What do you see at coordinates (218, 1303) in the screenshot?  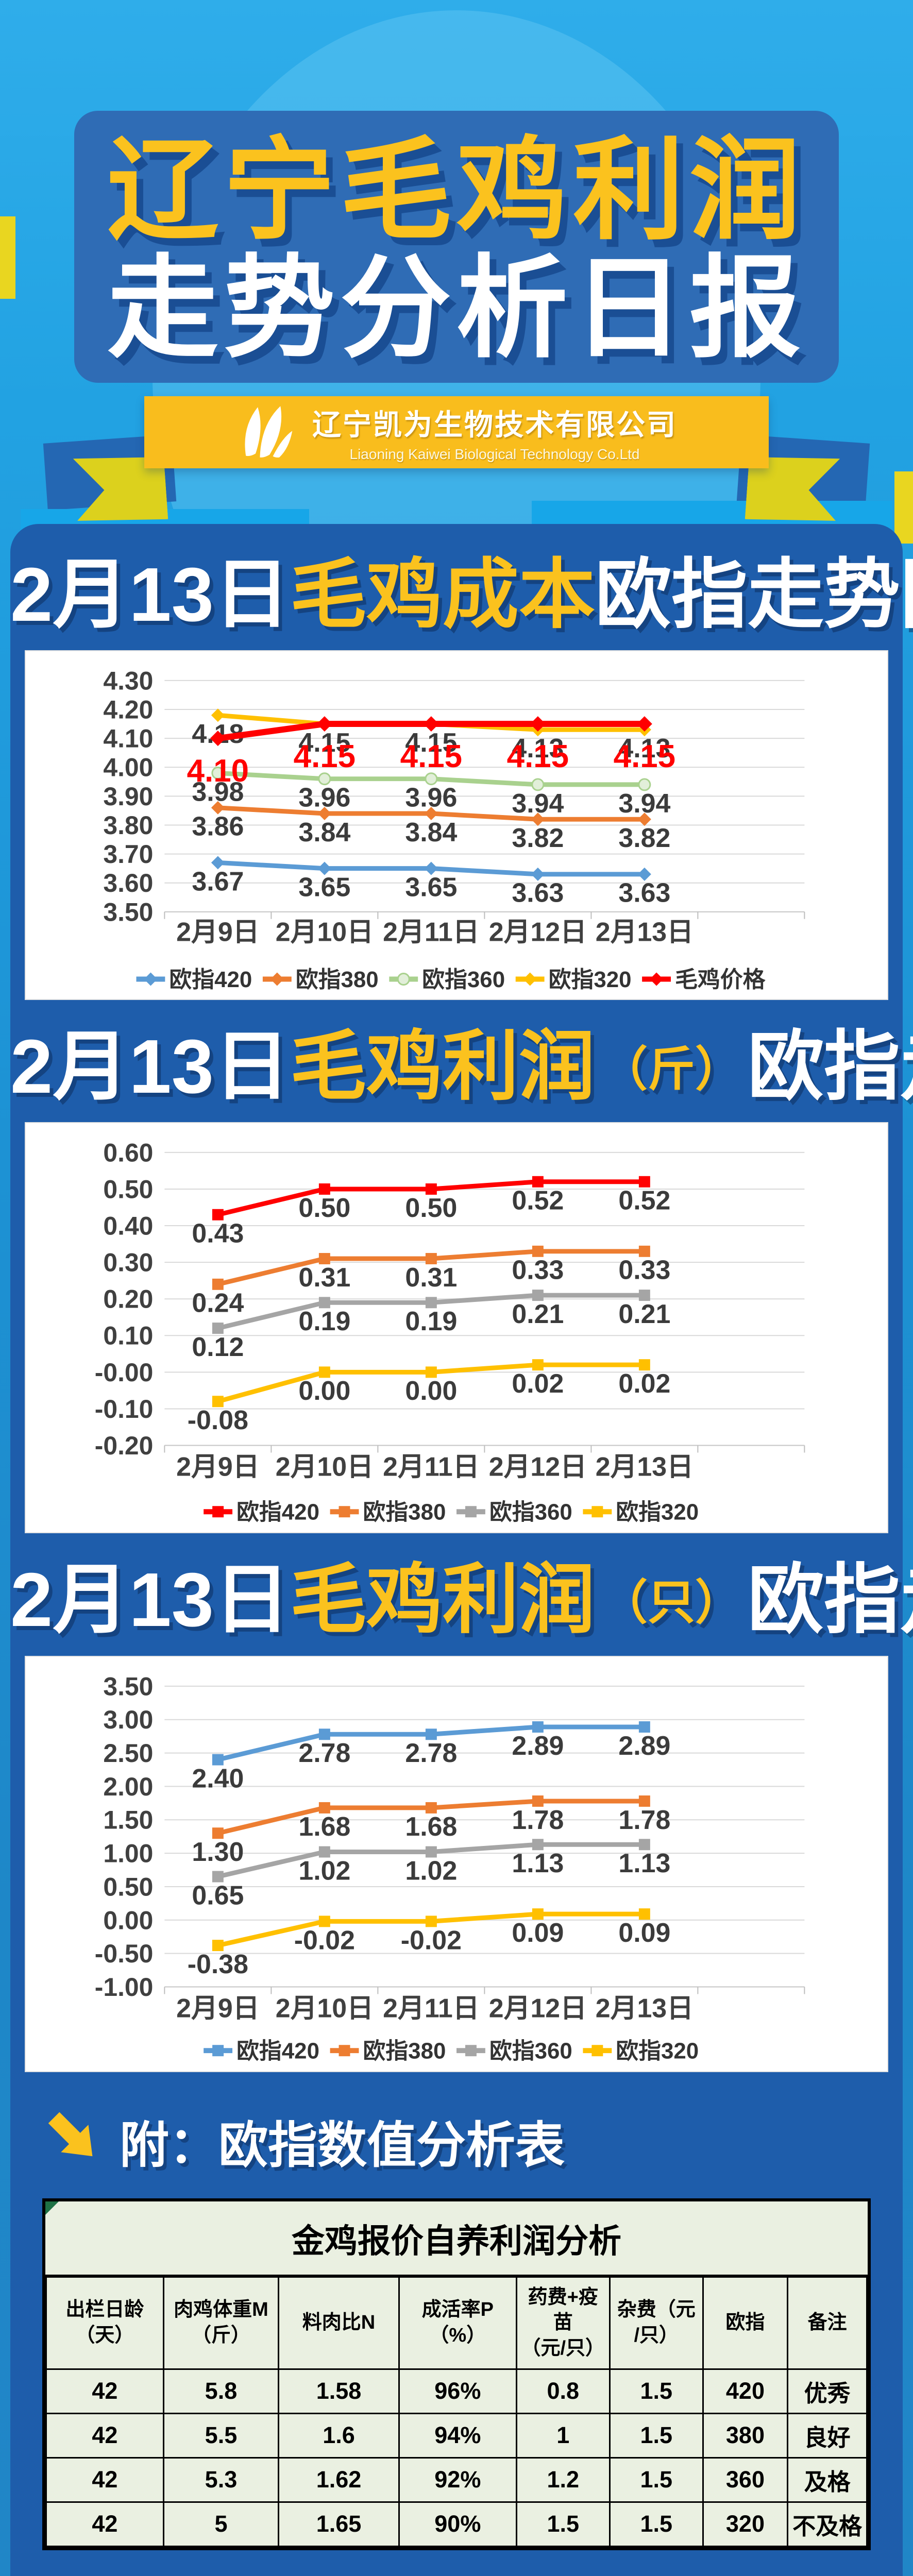 I see `svg-text: 0.24` at bounding box center [218, 1303].